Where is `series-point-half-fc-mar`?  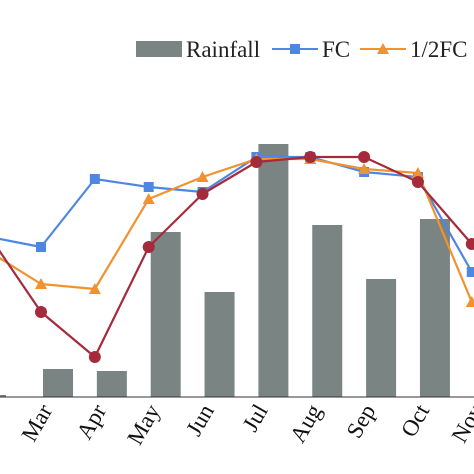 series-point-half-fc-mar is located at coordinates (41, 283).